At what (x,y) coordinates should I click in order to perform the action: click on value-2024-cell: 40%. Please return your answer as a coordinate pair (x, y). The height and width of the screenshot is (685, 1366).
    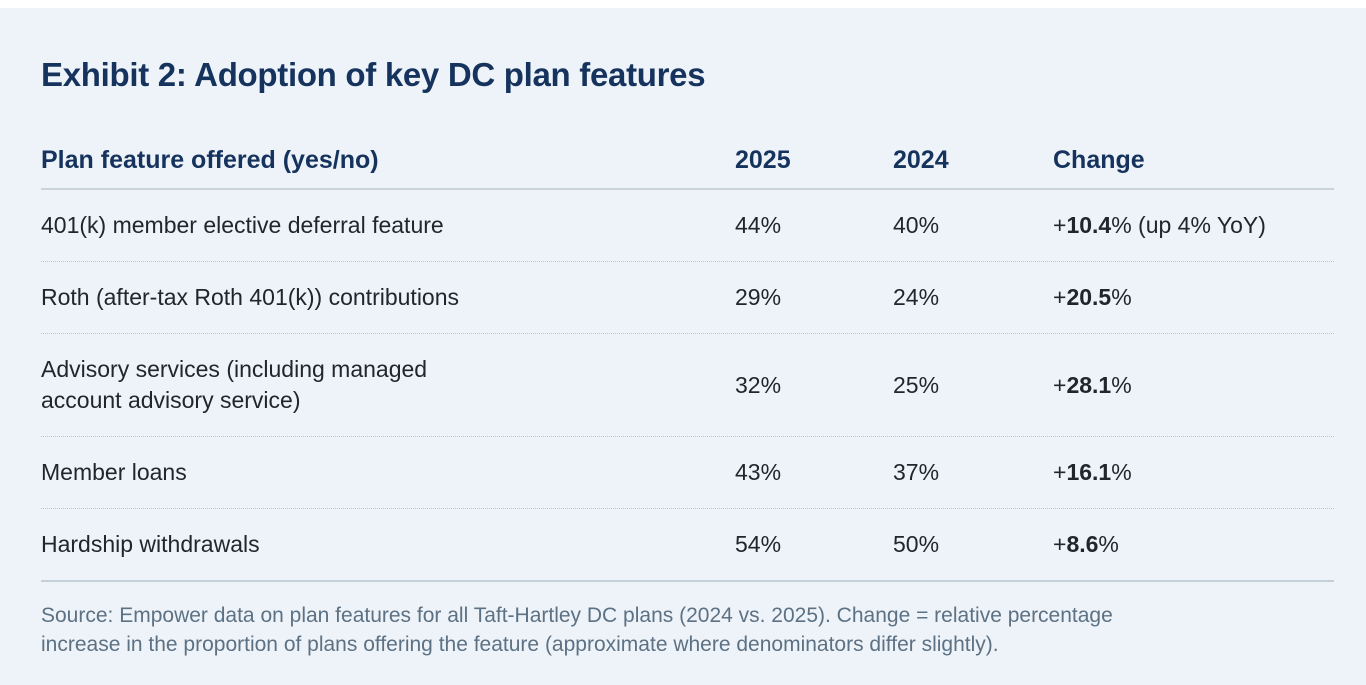
    Looking at the image, I should click on (916, 225).